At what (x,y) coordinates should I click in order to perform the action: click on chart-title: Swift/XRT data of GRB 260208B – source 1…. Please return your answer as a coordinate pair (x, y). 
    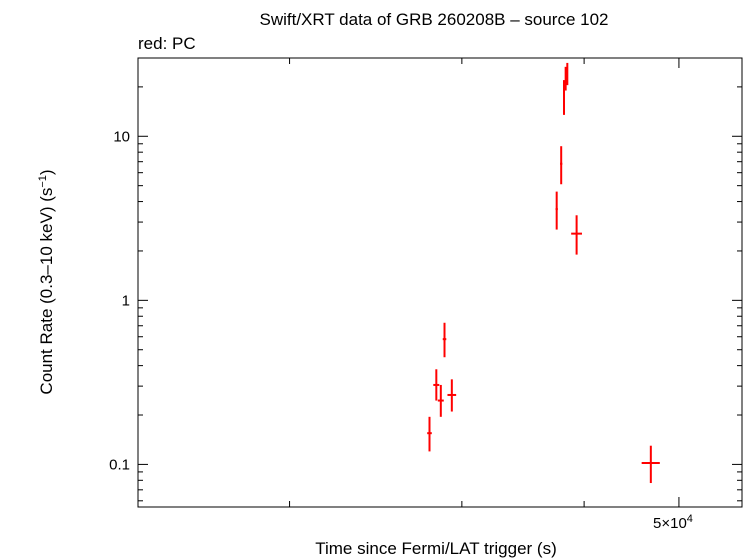
    Looking at the image, I should click on (433, 19).